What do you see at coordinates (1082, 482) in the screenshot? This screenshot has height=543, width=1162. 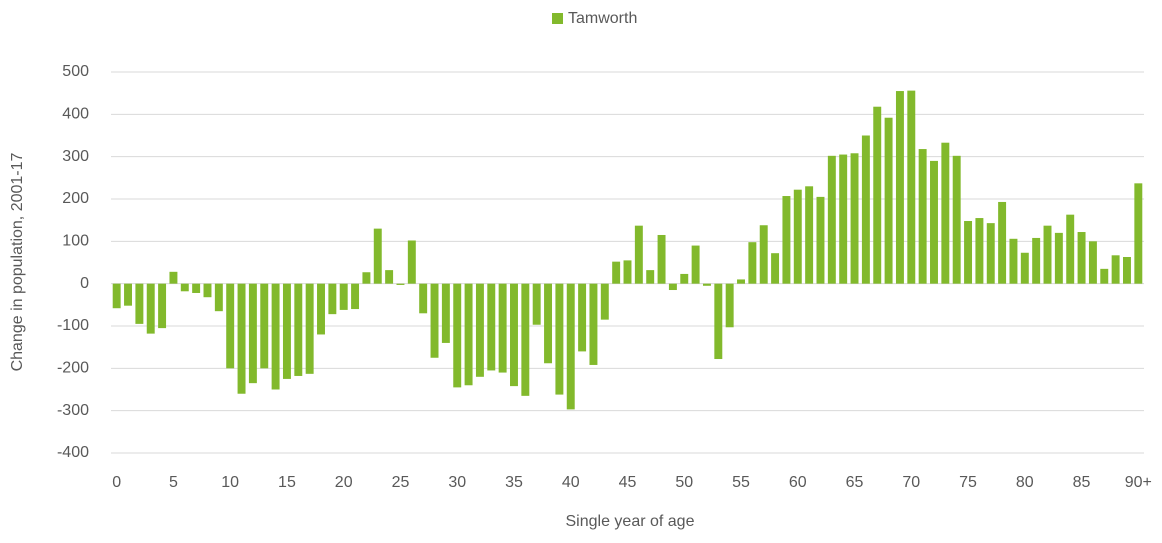 I see `x-tick-label: 85` at bounding box center [1082, 482].